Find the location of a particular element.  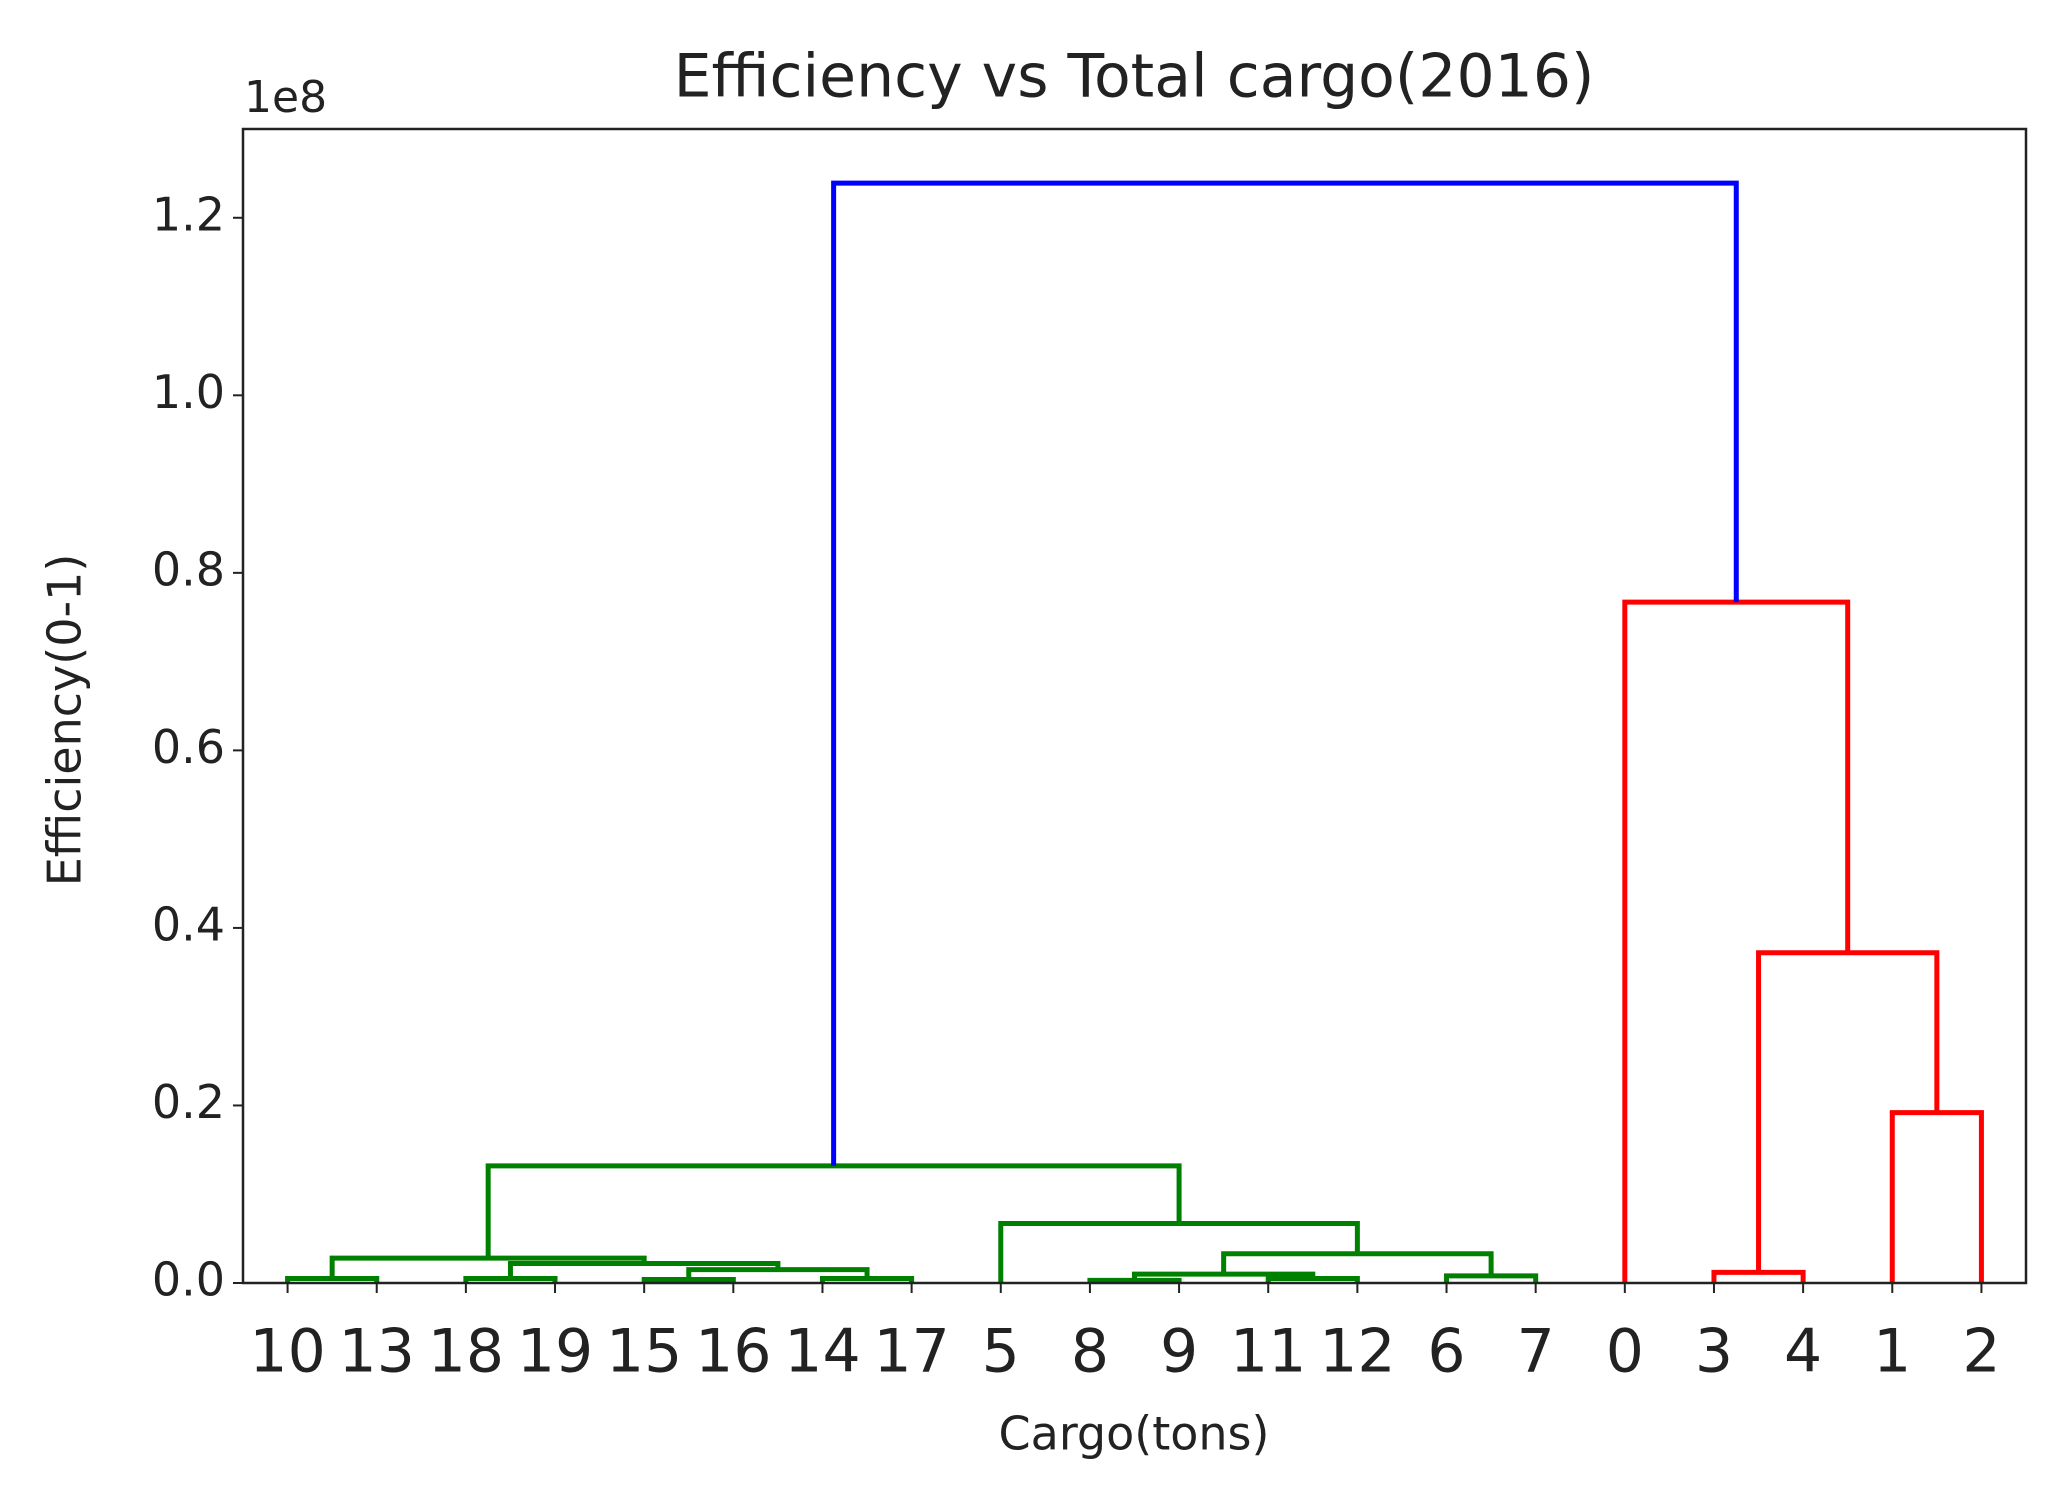

x-tick-label: 16 is located at coordinates (733, 1352).